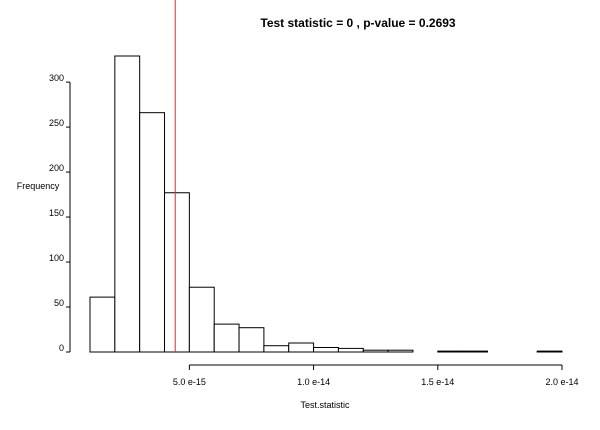 This screenshot has height=430, width=600. Describe the element at coordinates (358, 23) in the screenshot. I see `chart-title: Test statistic = 0 , p-value = 0.2693` at that location.